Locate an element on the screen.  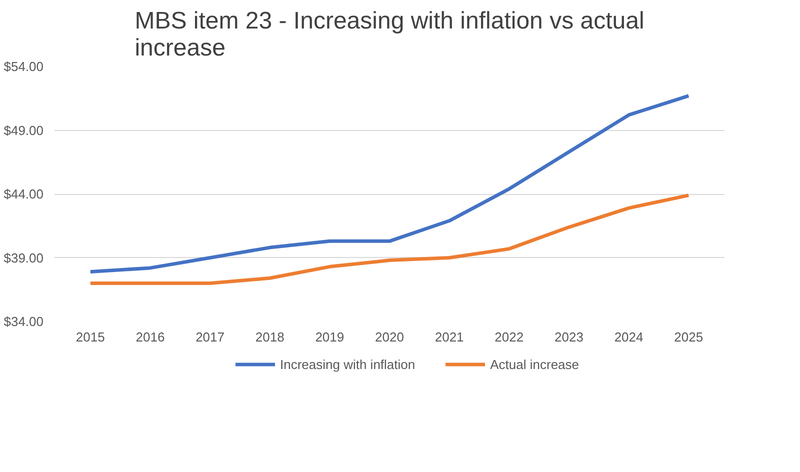
x-tick-label: 2023 is located at coordinates (569, 337).